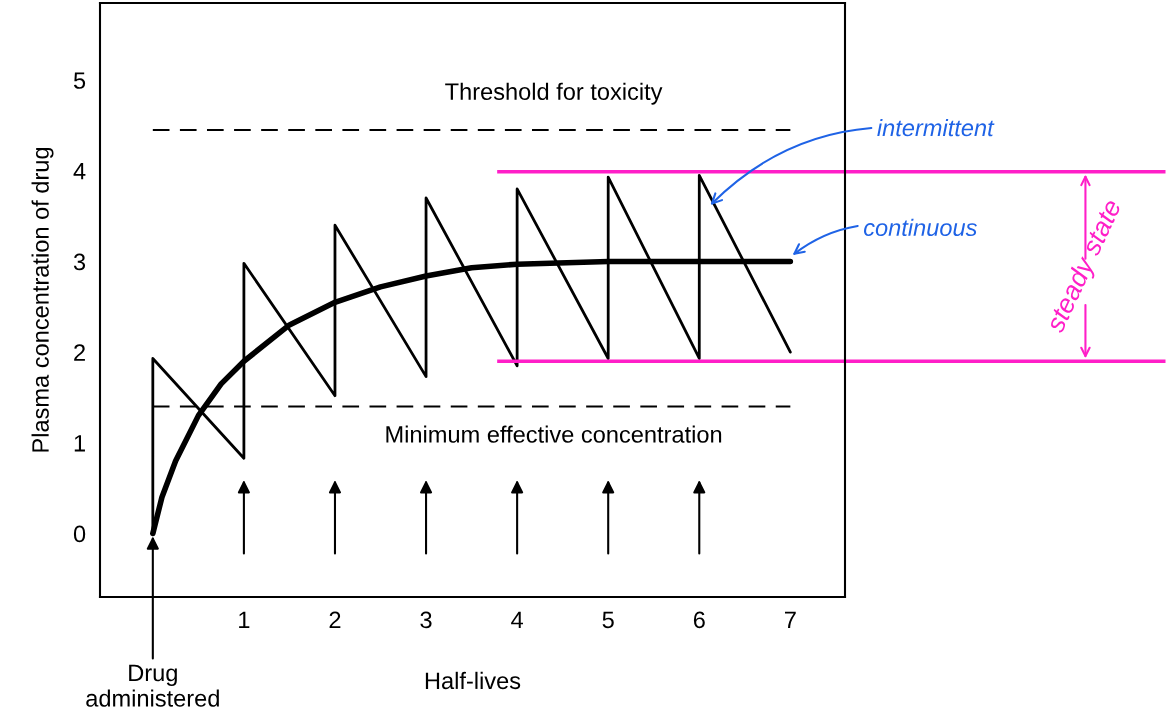 The height and width of the screenshot is (711, 1168). I want to click on x-tick-label: 4, so click(517, 619).